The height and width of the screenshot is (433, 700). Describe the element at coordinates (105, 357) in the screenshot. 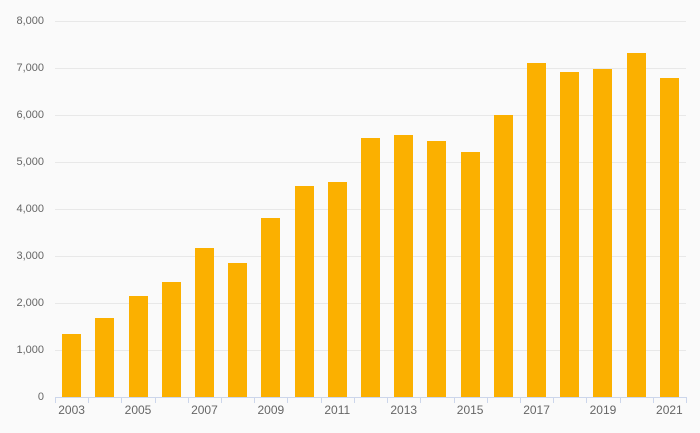

I see `bar-2004` at that location.